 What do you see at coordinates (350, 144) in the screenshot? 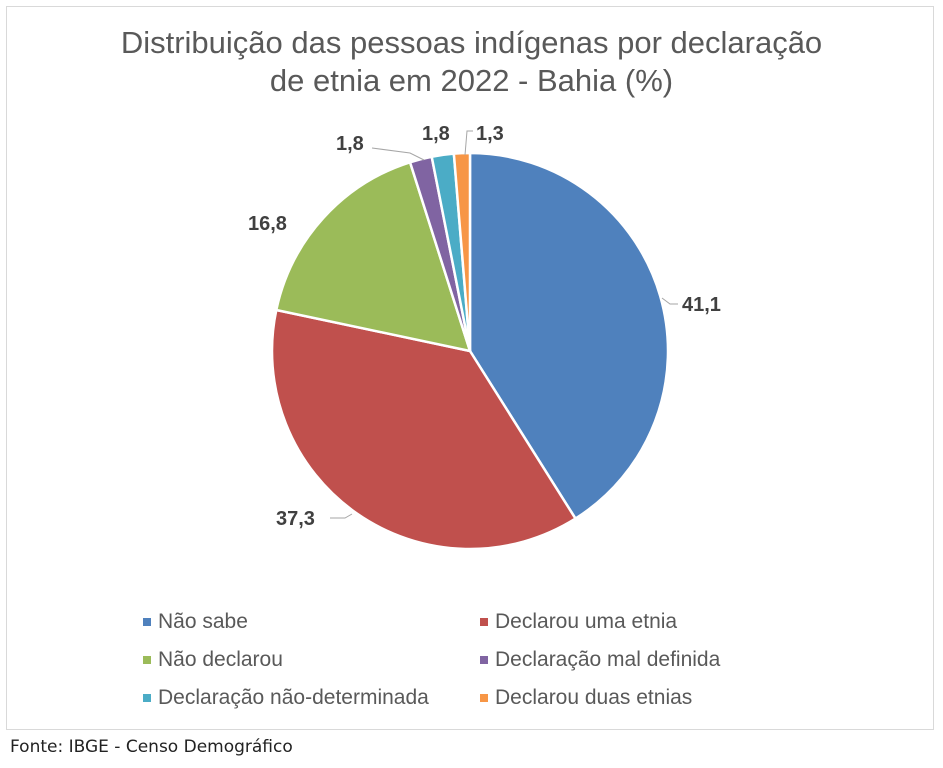
I see `data-label-mal-definida: 1,8` at bounding box center [350, 144].